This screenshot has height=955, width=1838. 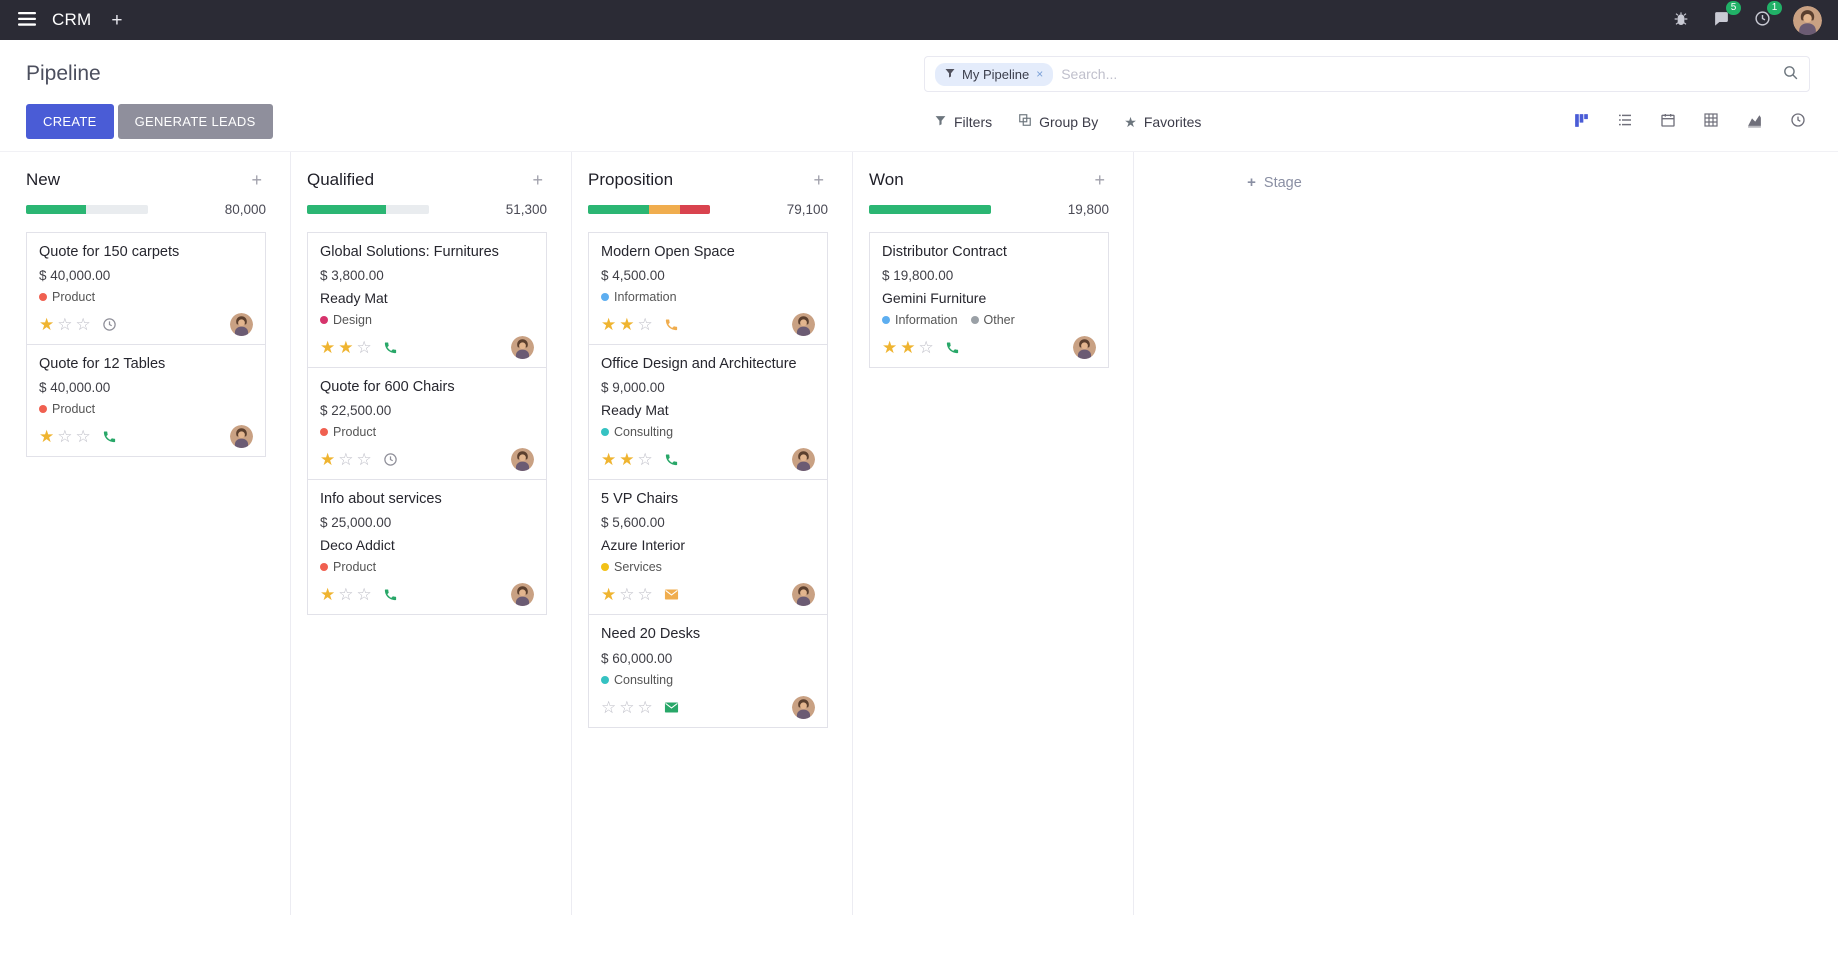 I want to click on list-view-button, so click(x=1625, y=121).